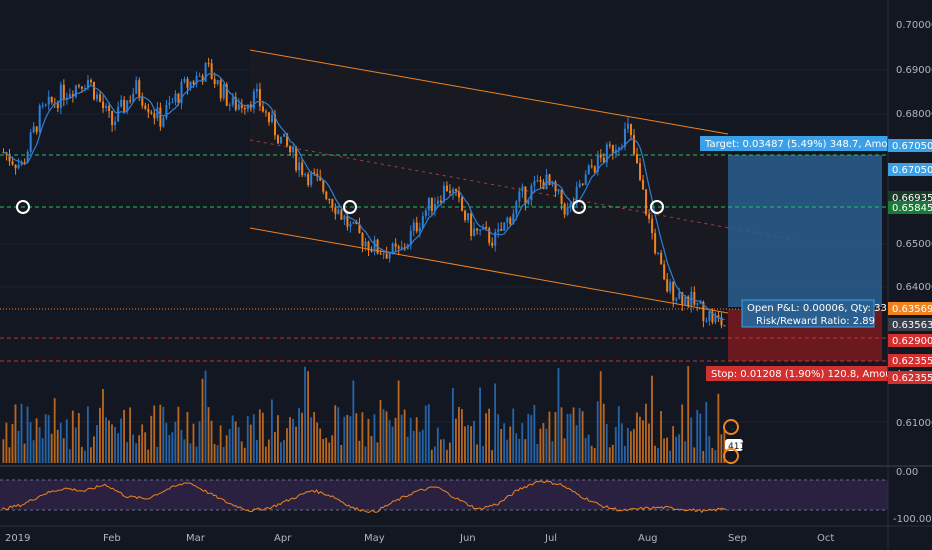 The width and height of the screenshot is (932, 550). I want to click on tag-level-green-bg, so click(910, 207).